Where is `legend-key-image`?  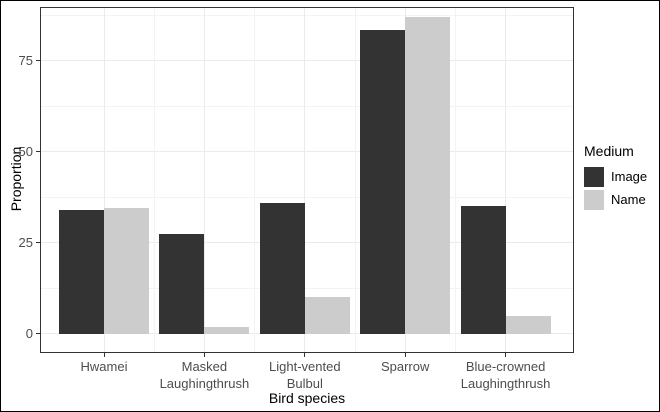
legend-key-image is located at coordinates (594, 177).